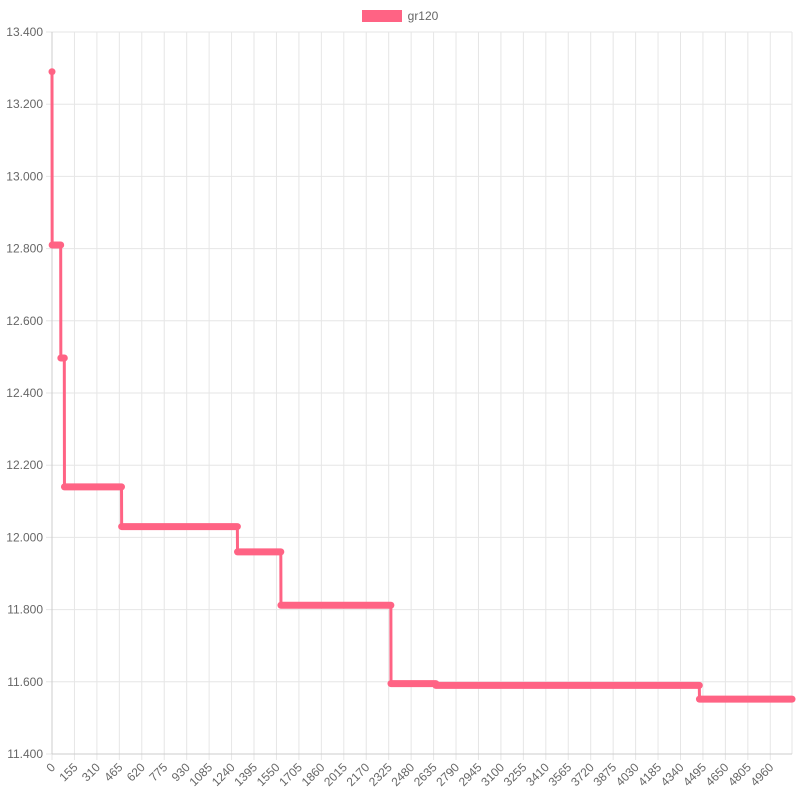 The width and height of the screenshot is (800, 800). What do you see at coordinates (649, 774) in the screenshot?
I see `x-tick-label: 4185` at bounding box center [649, 774].